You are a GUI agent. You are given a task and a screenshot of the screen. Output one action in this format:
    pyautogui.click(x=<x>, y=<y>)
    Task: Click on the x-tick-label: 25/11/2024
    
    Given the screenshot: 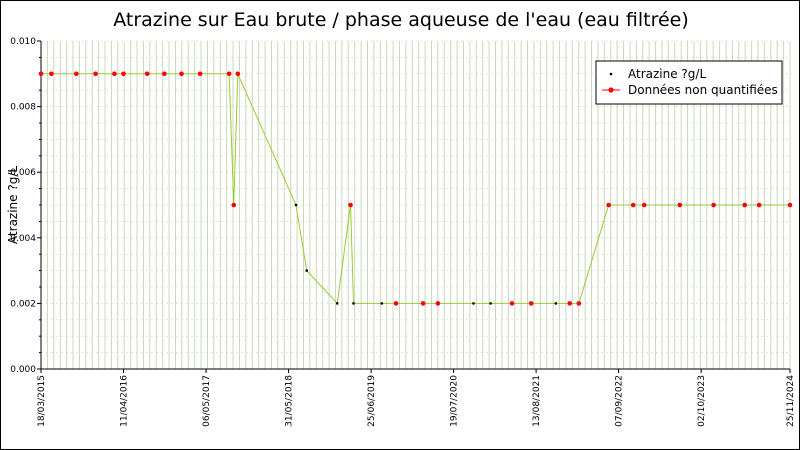 What is the action you would take?
    pyautogui.click(x=791, y=401)
    